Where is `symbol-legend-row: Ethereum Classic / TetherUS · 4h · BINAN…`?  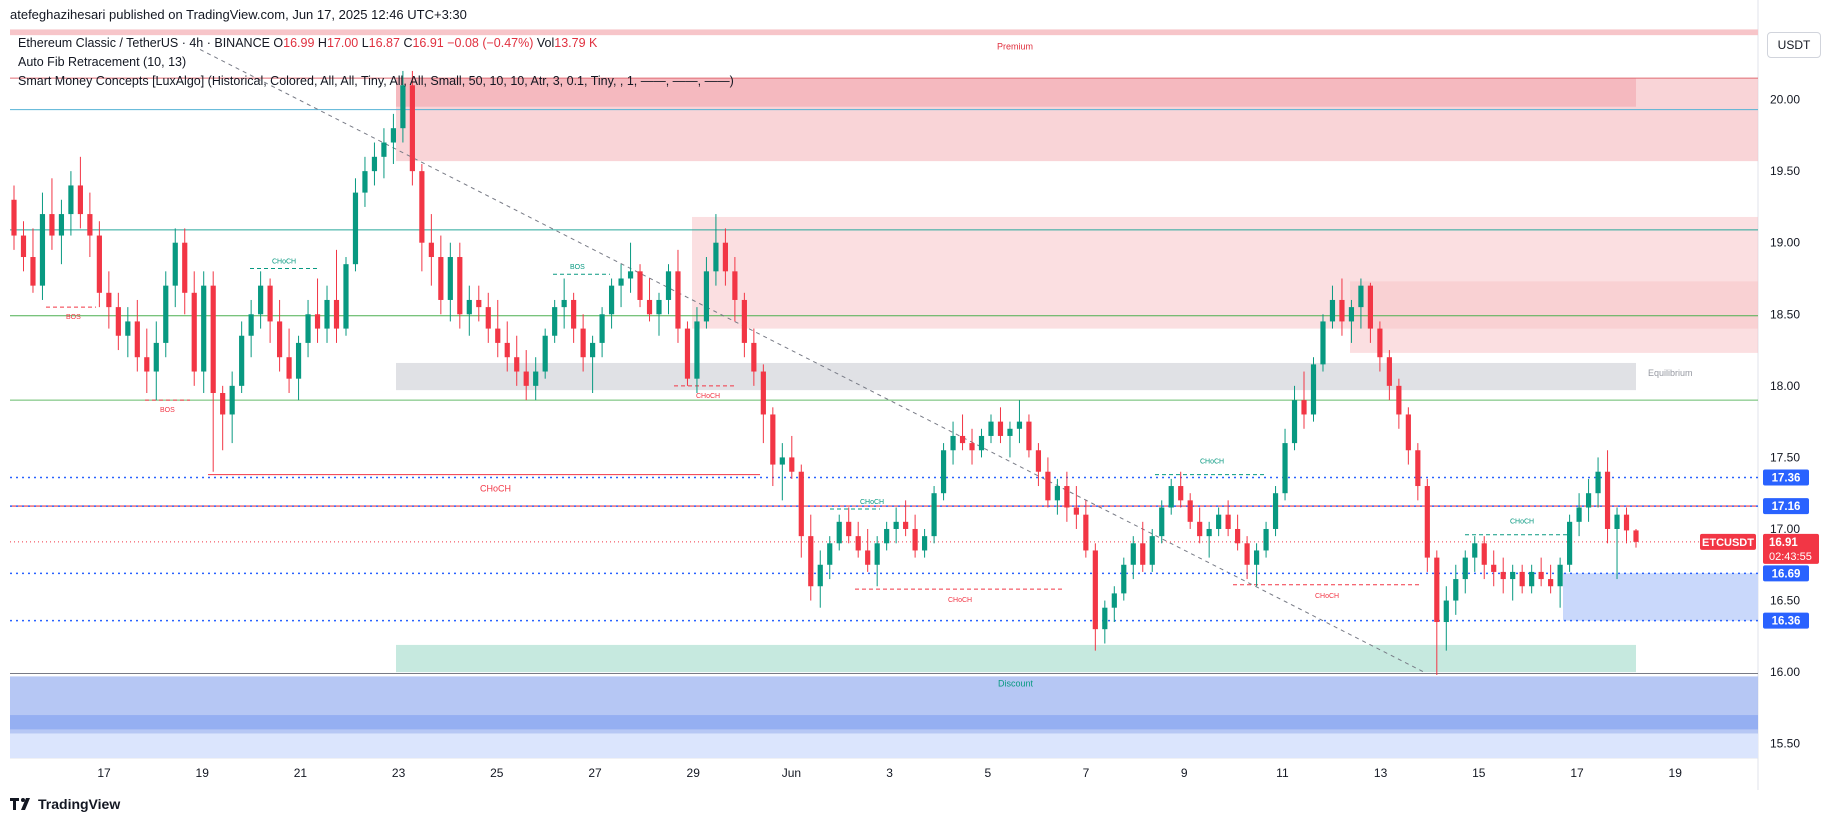 symbol-legend-row: Ethereum Classic / TetherUS · 4h · BINAN… is located at coordinates (376, 43).